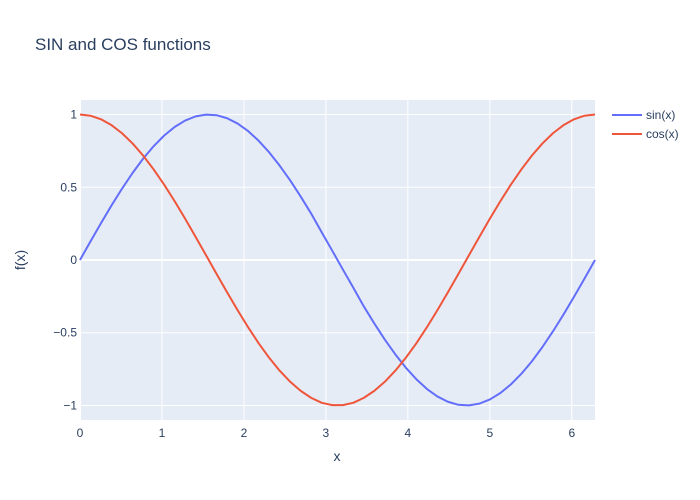 The height and width of the screenshot is (500, 700). Describe the element at coordinates (68, 187) in the screenshot. I see `y-tick-label: 0.5` at that location.